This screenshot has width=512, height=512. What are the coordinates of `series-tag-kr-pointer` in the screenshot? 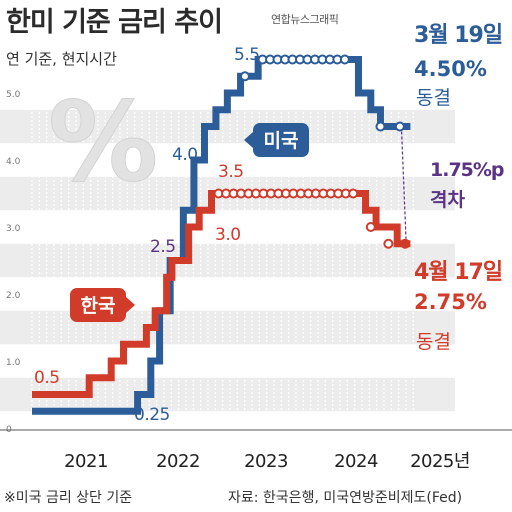 It's located at (130, 305).